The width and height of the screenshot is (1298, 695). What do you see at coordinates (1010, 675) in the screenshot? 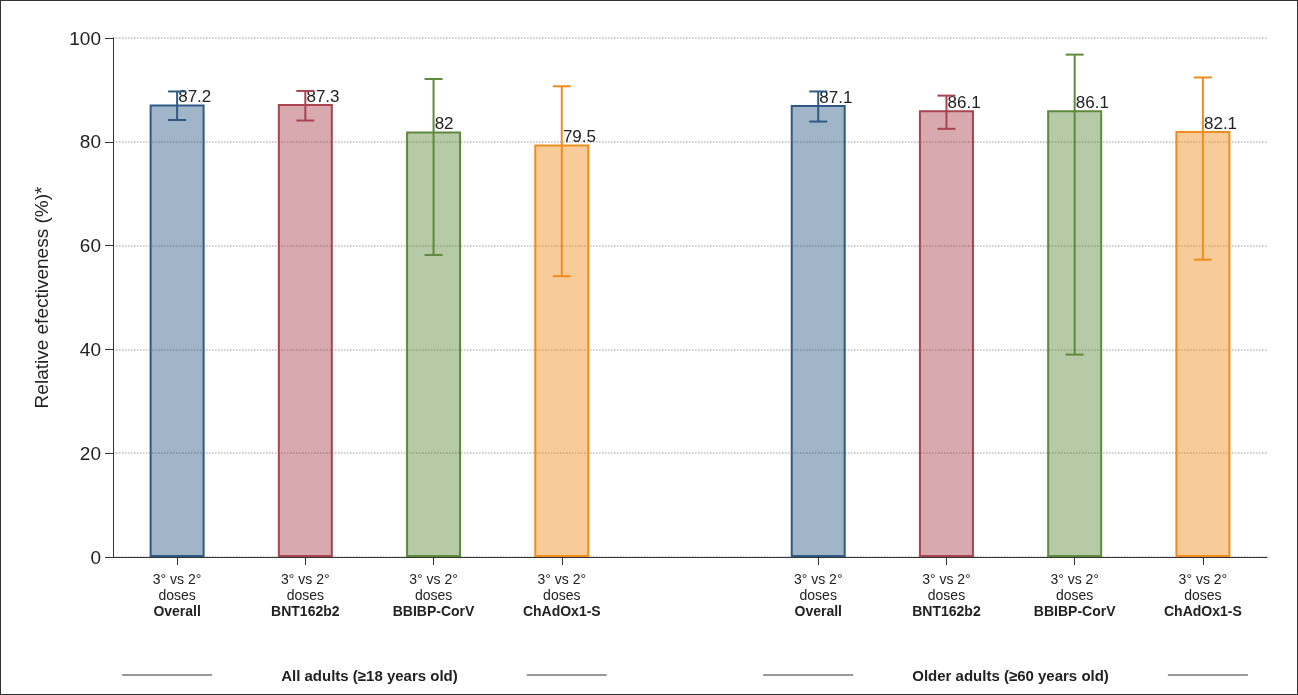
I see `text: Older adults (≥60 years old)` at bounding box center [1010, 675].